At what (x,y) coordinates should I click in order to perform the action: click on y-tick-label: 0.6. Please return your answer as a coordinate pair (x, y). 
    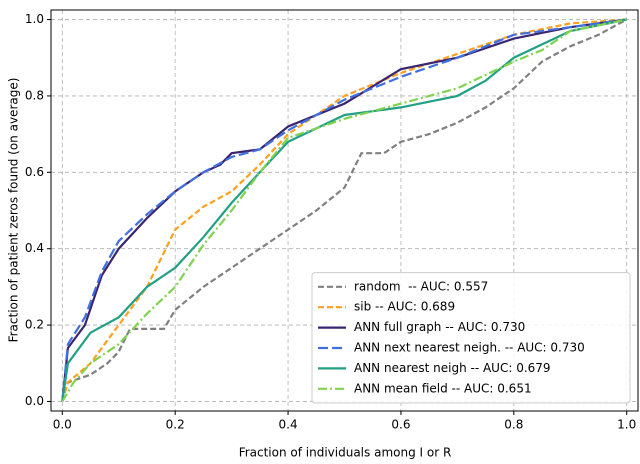
    Looking at the image, I should click on (34, 172).